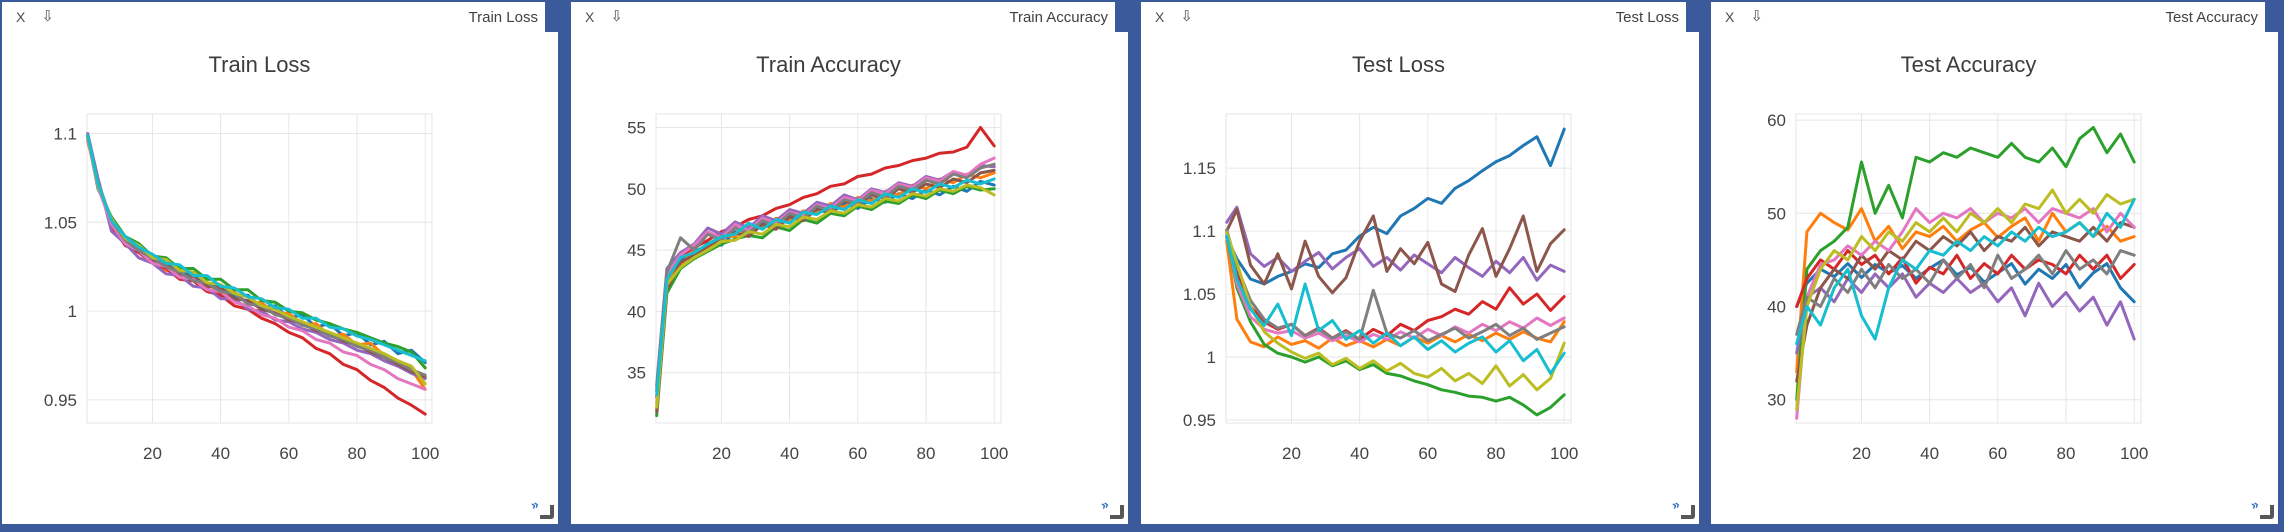 Image resolution: width=2284 pixels, height=532 pixels. I want to click on y-tick-label: 55, so click(636, 128).